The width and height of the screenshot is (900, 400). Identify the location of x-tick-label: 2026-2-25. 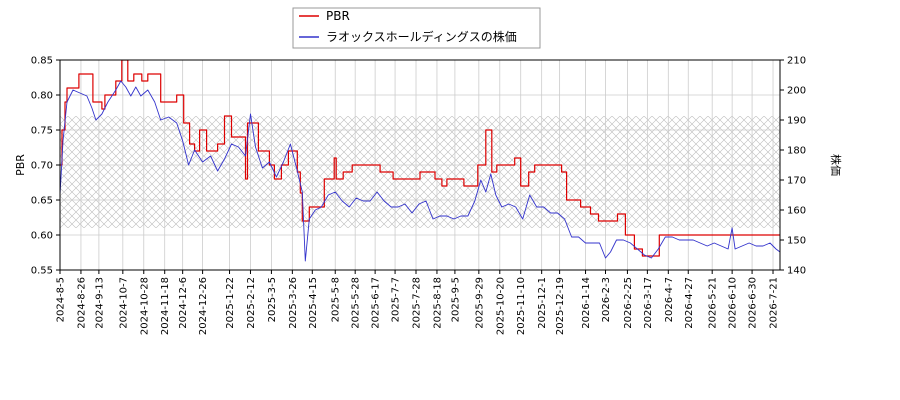
(628, 303).